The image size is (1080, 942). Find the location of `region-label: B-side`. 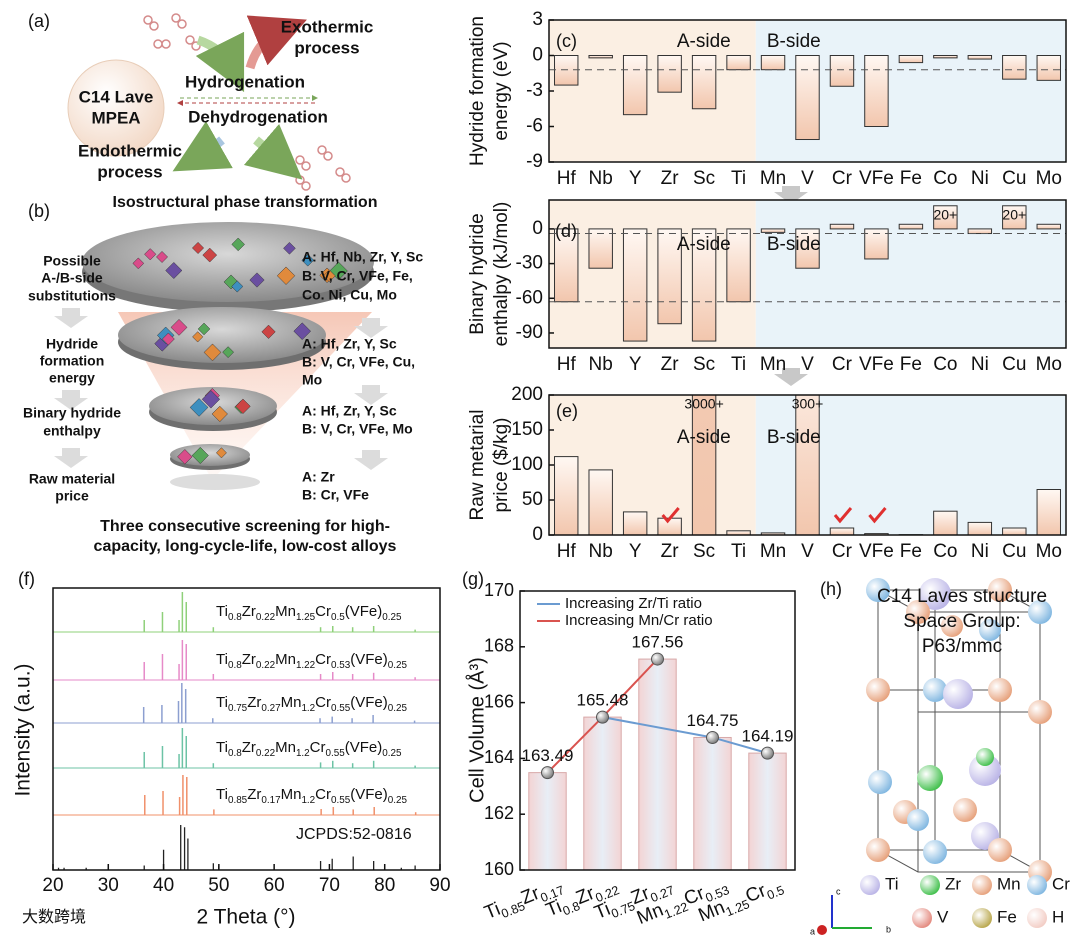

region-label: B-side is located at coordinates (794, 244).